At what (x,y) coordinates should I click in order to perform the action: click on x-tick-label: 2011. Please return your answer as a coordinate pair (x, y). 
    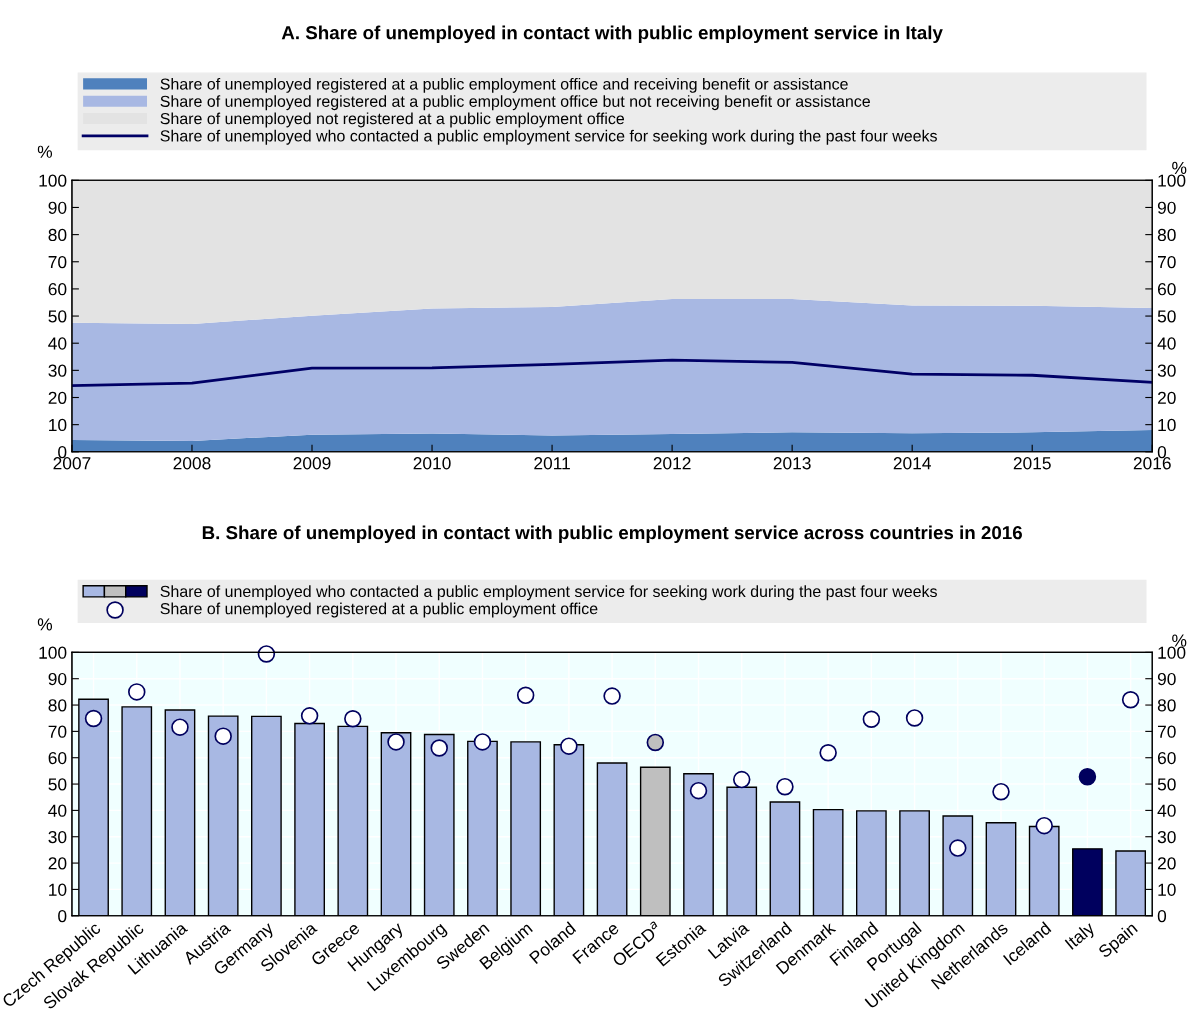
    Looking at the image, I should click on (552, 463).